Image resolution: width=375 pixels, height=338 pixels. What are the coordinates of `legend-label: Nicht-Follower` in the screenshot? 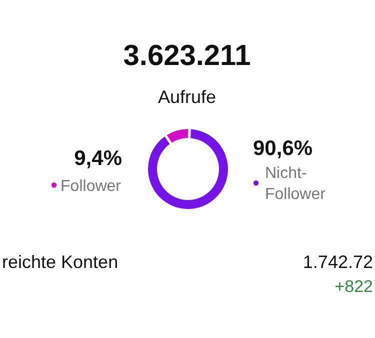 It's located at (295, 184).